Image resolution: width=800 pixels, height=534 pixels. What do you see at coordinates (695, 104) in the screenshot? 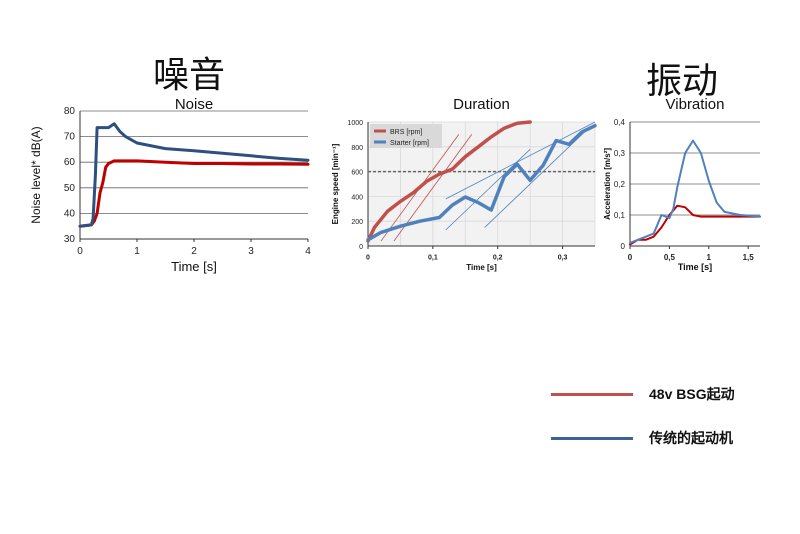
I see `vibration-chart-title: Vibration` at bounding box center [695, 104].